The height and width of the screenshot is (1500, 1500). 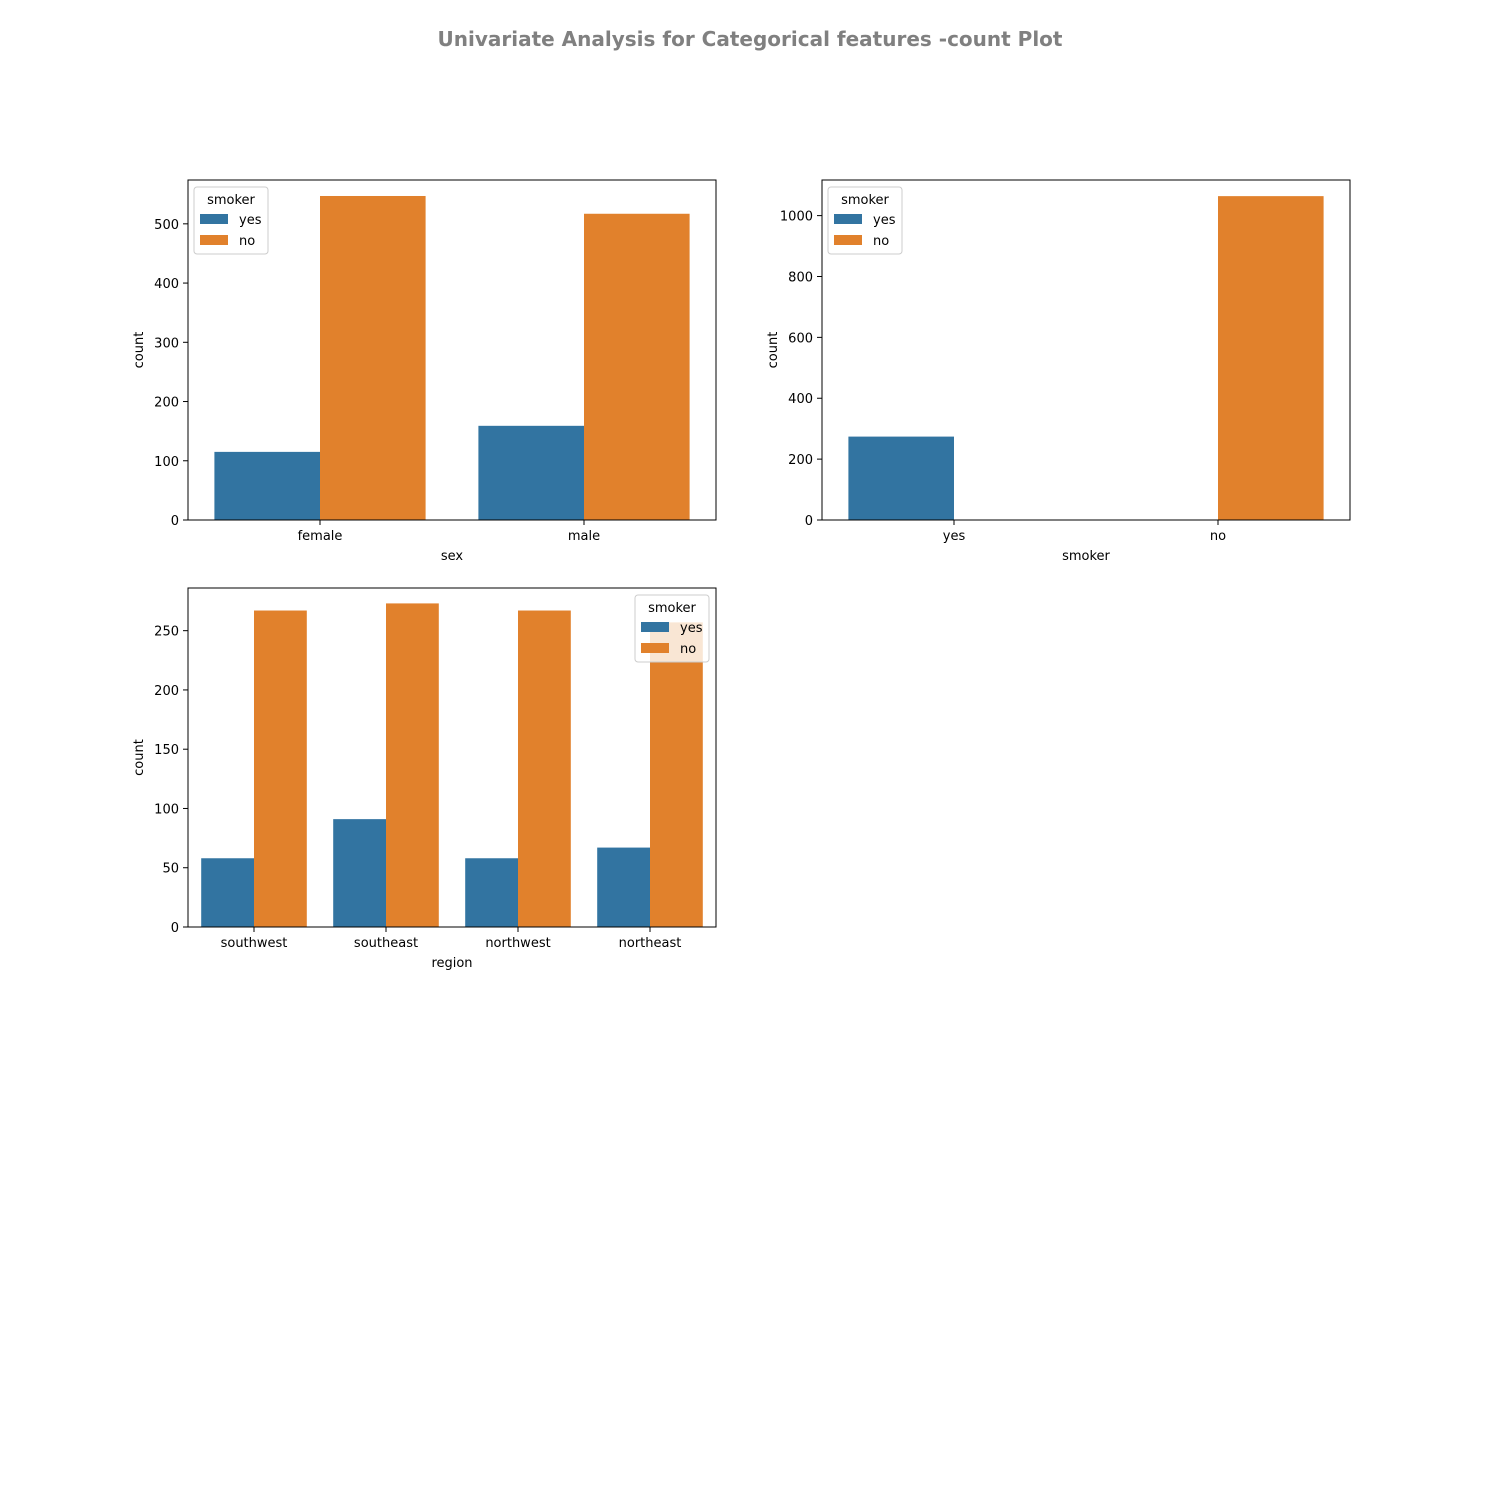 I want to click on y-tick-label: 250, so click(x=166, y=632).